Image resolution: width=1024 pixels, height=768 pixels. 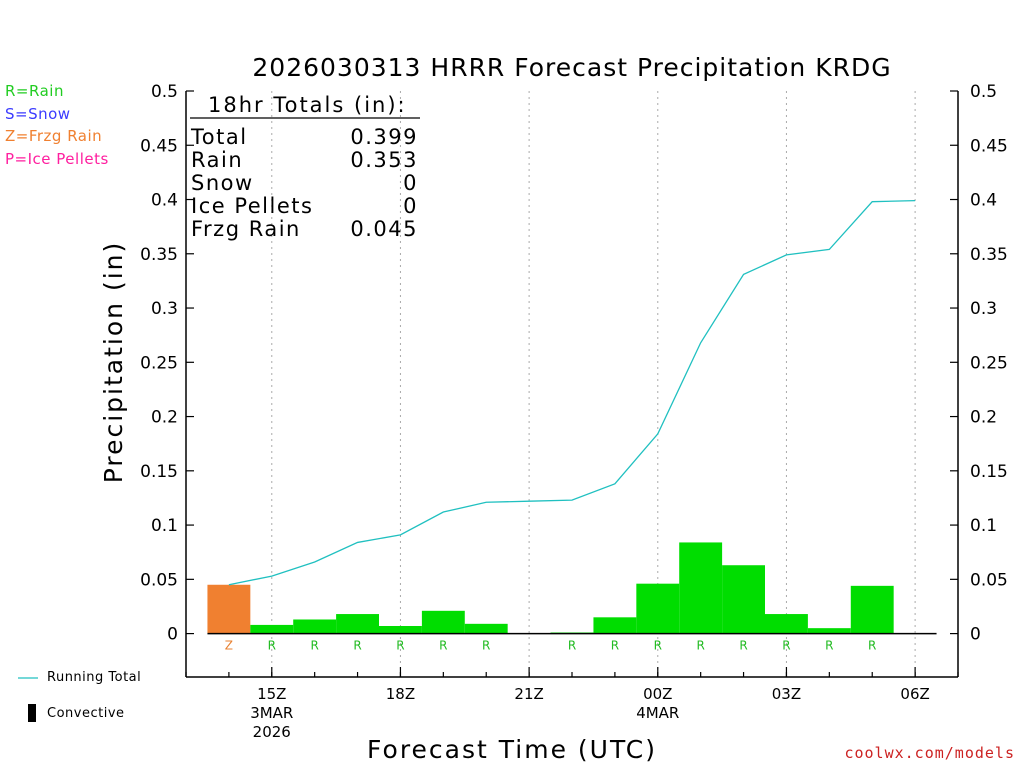 What do you see at coordinates (384, 137) in the screenshot?
I see `totals-row-value: 0.399` at bounding box center [384, 137].